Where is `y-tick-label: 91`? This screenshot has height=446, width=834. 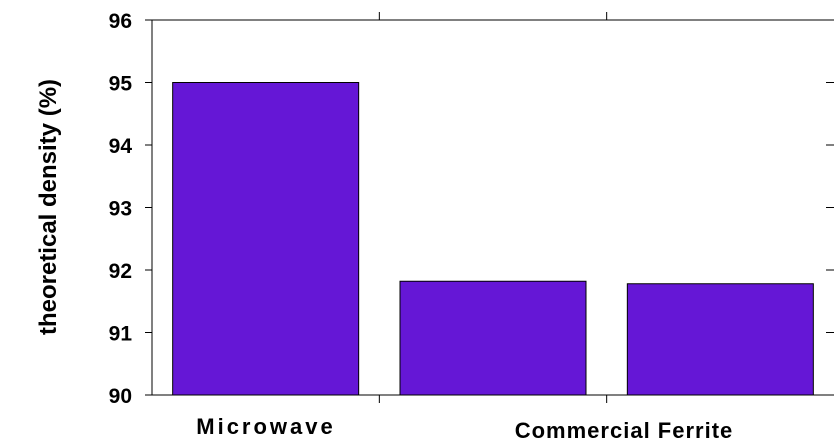
y-tick-label: 91 is located at coordinates (121, 334).